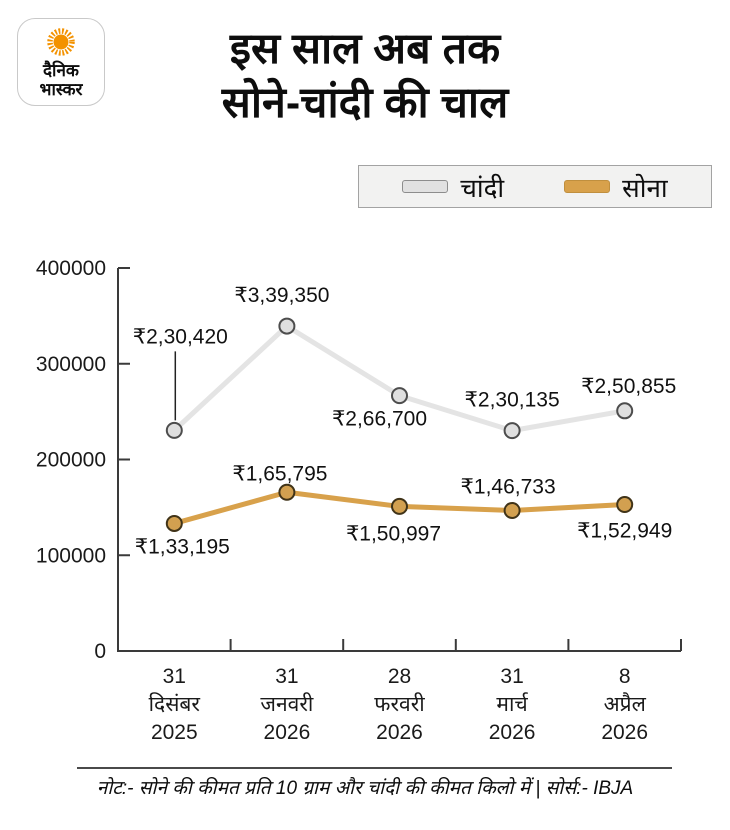 The image size is (730, 830). Describe the element at coordinates (61, 42) in the screenshot. I see `sun-icon` at that location.